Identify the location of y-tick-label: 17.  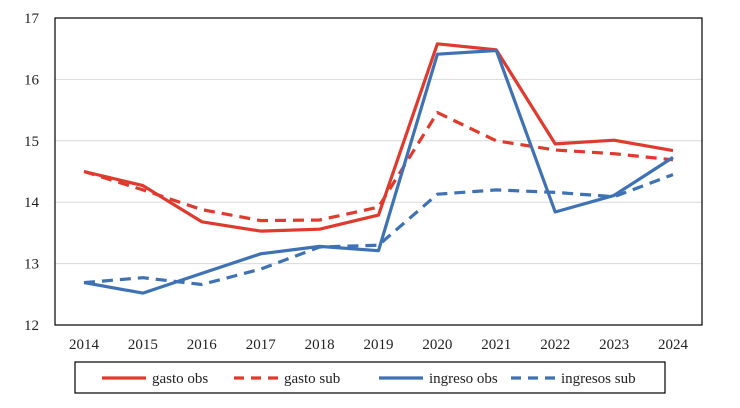
(32, 19).